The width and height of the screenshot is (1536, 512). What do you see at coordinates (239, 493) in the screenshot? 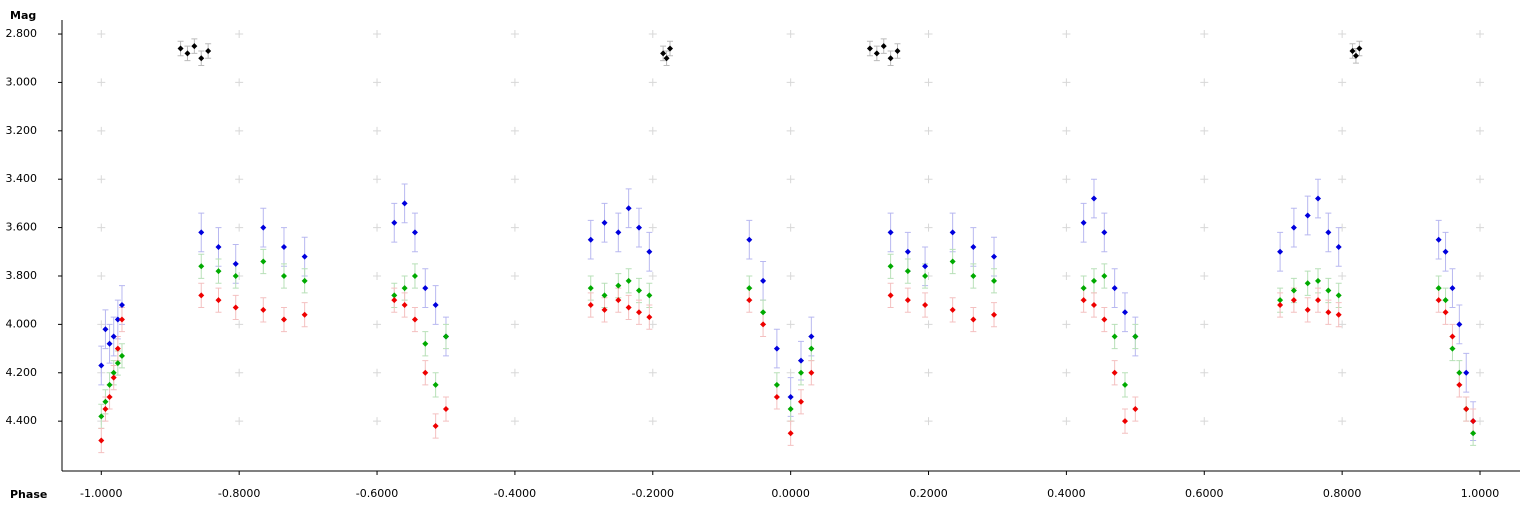
I see `x-tick-label: -0.8000` at bounding box center [239, 493].